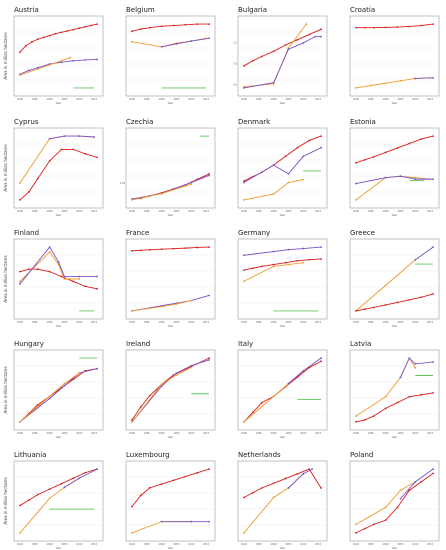  I want to click on chart-panel: Poland 1990 1995 2000 2005 2010 2015 Year, so click(394, 500).